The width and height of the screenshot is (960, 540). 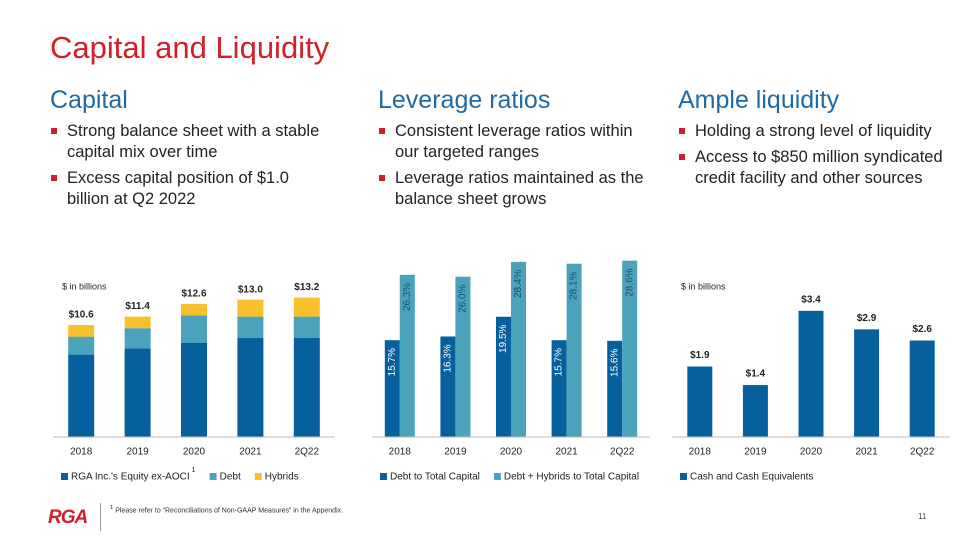 What do you see at coordinates (448, 358) in the screenshot?
I see `value-label: 16.3%` at bounding box center [448, 358].